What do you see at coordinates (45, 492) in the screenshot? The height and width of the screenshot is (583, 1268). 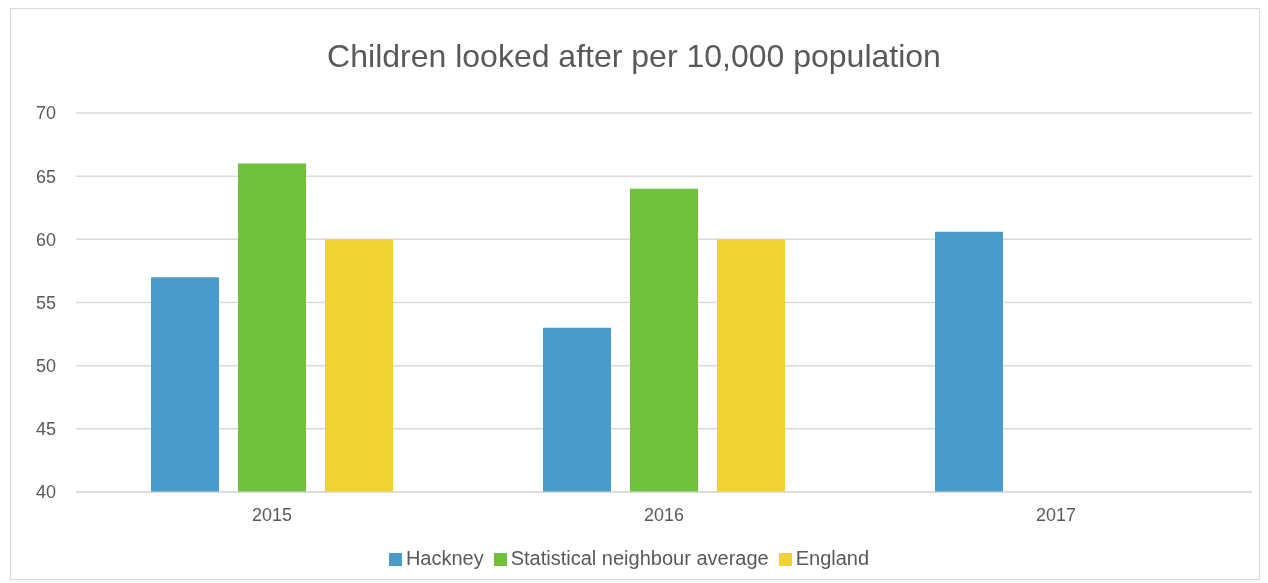 I see `y-tick-label: 40` at bounding box center [45, 492].